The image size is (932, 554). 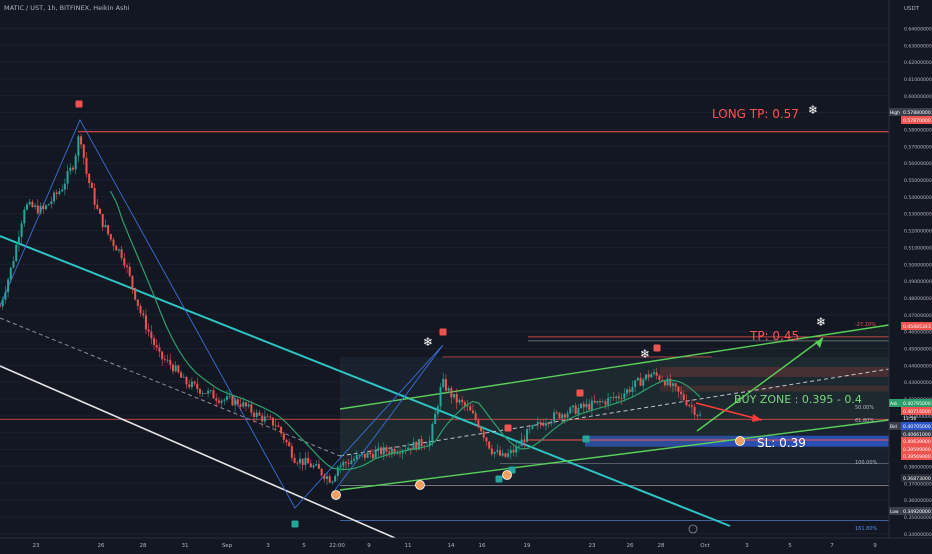 What do you see at coordinates (337, 546) in the screenshot?
I see `time-tick-label: 22:00` at bounding box center [337, 546].